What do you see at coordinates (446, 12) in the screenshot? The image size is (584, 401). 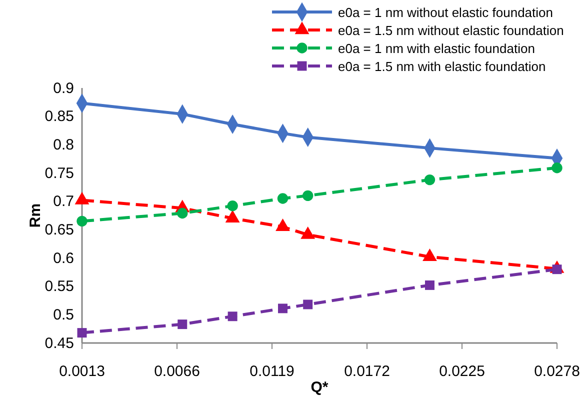 I see `legend-label: e0a = 1 nm without elastic foundation` at bounding box center [446, 12].